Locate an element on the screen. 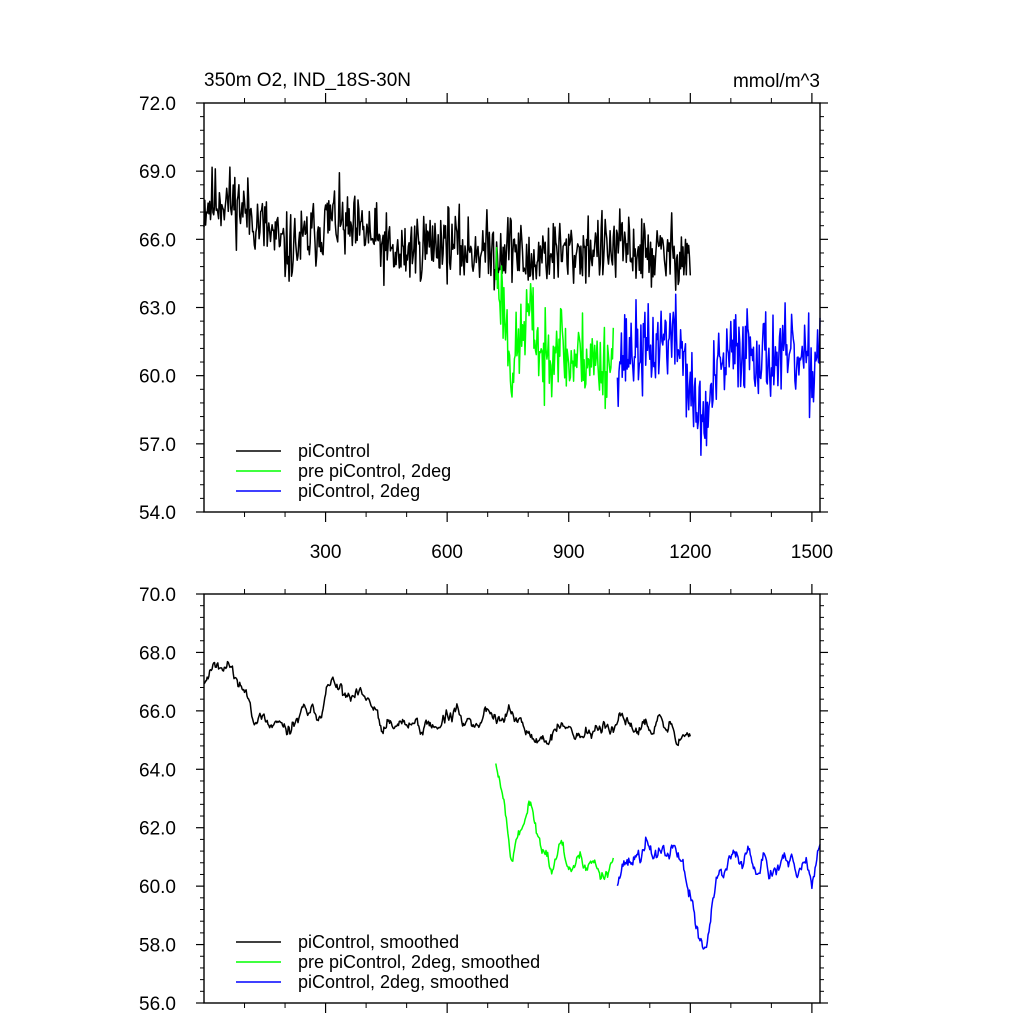  y-tick-label: 68.0 is located at coordinates (157, 653).